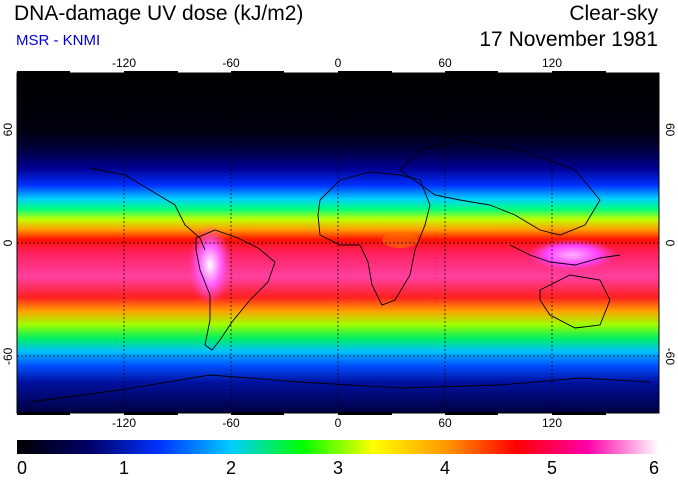 The height and width of the screenshot is (480, 678). What do you see at coordinates (124, 468) in the screenshot?
I see `colorbar-label: 1` at bounding box center [124, 468].